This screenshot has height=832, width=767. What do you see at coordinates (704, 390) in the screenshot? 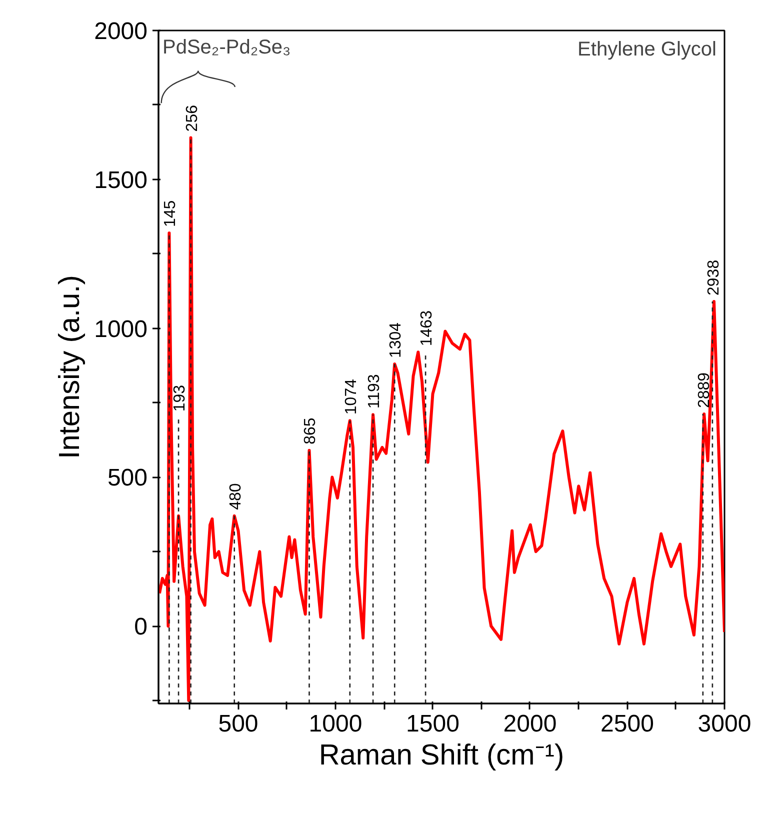
I see `ref-line-label: 2889` at bounding box center [704, 390].